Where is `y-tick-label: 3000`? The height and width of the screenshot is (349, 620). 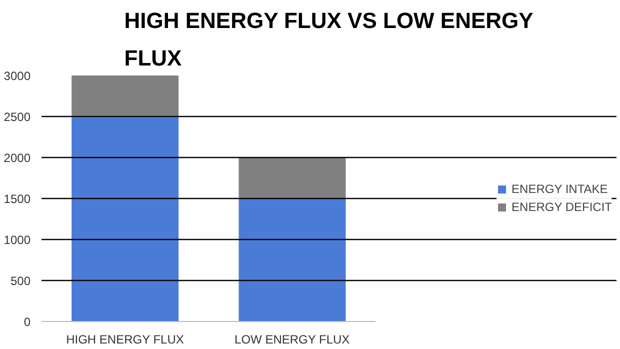 y-tick-label: 3000 is located at coordinates (17, 76).